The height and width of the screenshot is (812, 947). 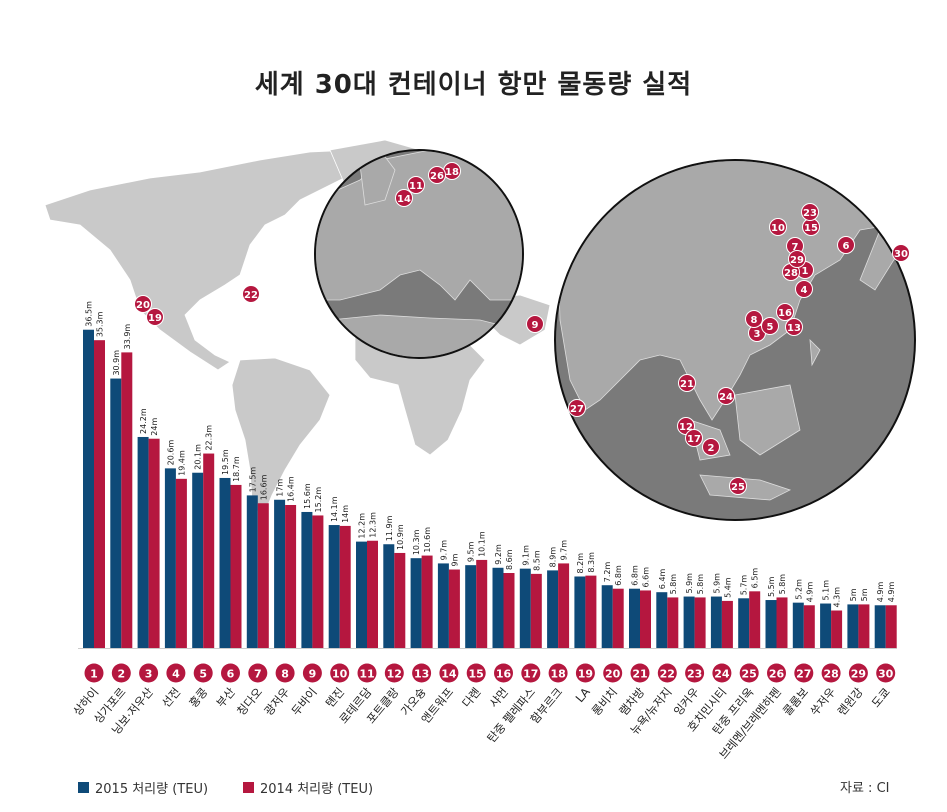 I want to click on port-marker-number: 8, so click(x=754, y=320).